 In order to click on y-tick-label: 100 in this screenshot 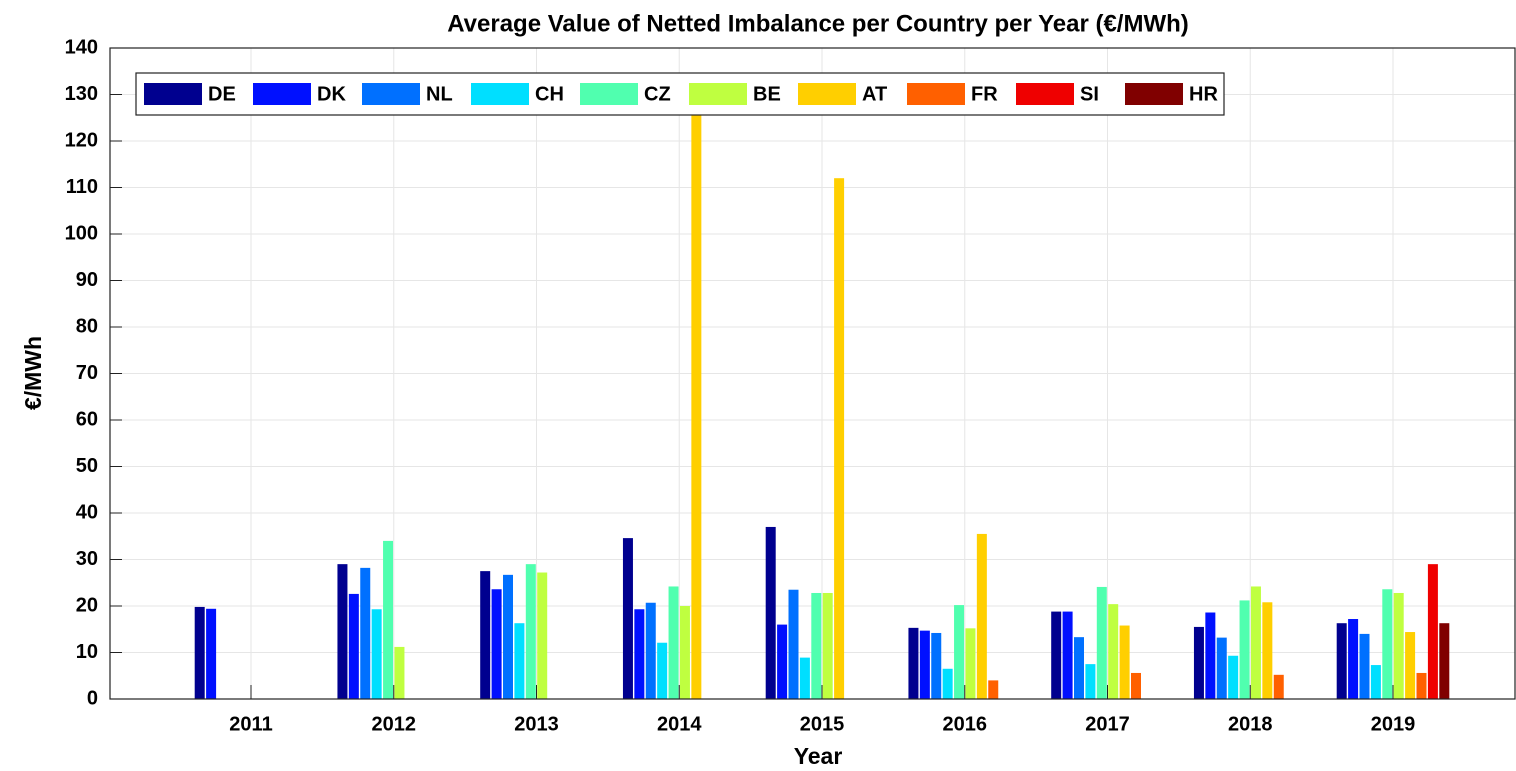, I will do `click(81, 233)`.